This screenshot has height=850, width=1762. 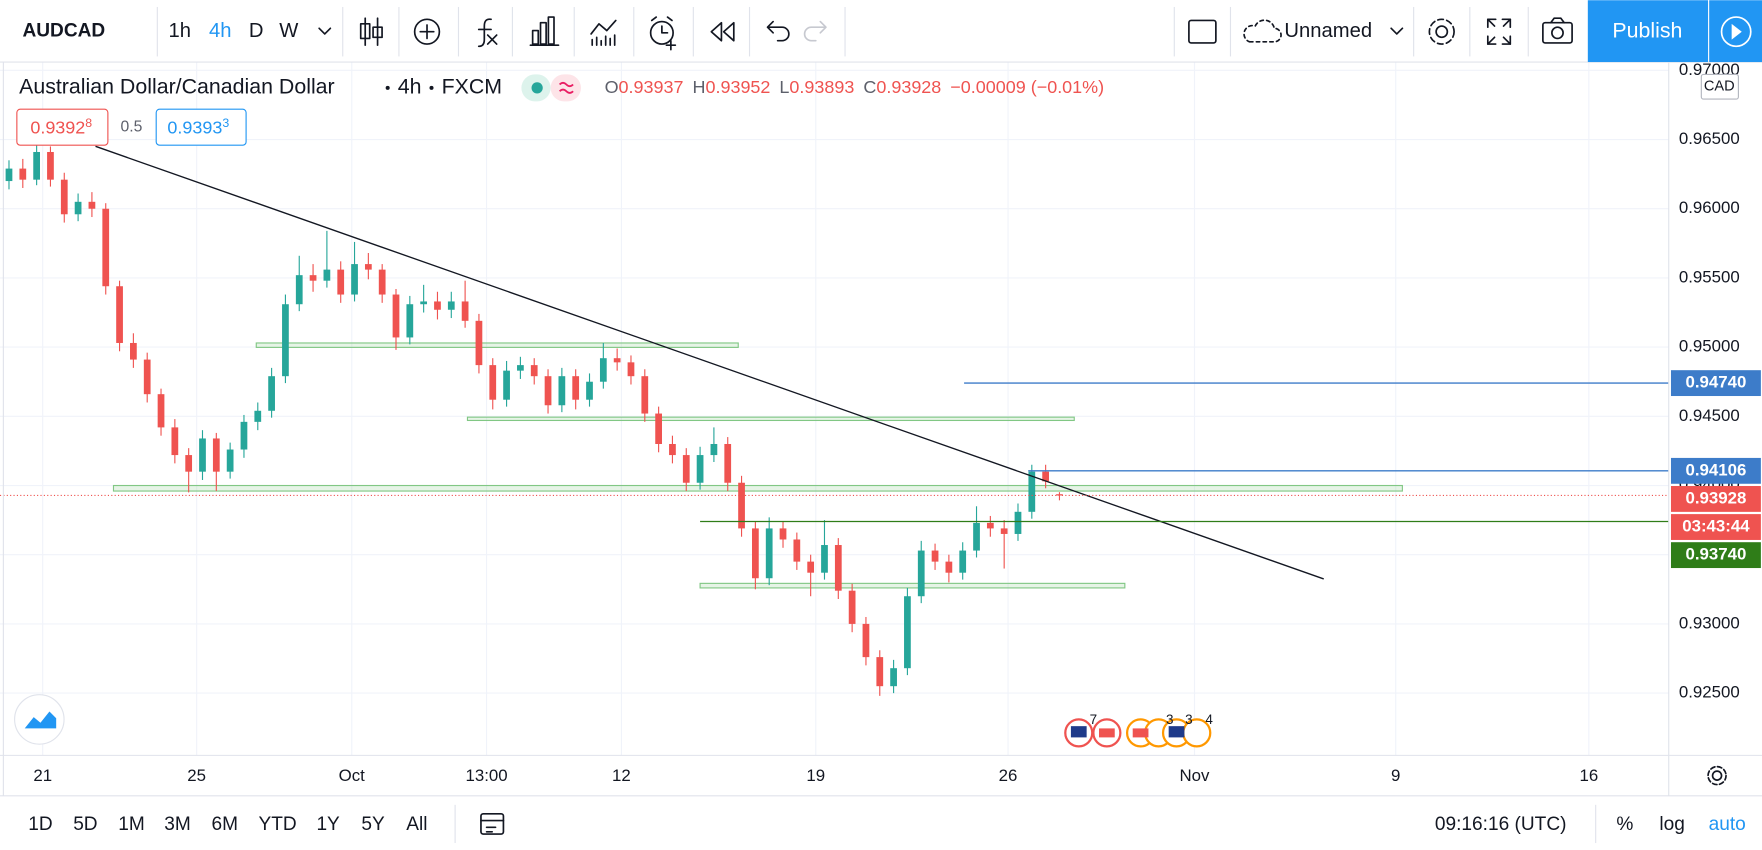 What do you see at coordinates (256, 31) in the screenshot?
I see `interval: D` at bounding box center [256, 31].